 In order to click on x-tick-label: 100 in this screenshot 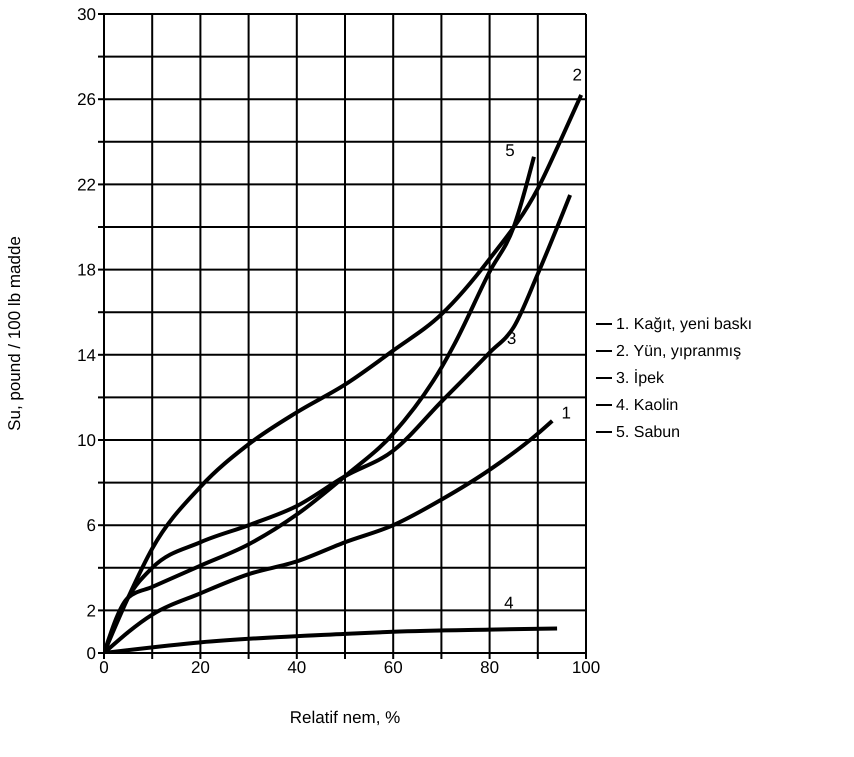, I will do `click(586, 668)`.